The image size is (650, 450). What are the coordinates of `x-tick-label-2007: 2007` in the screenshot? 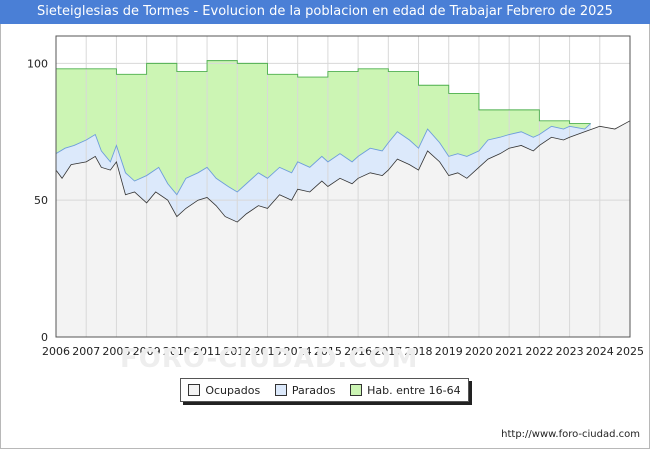 It's located at (86, 351).